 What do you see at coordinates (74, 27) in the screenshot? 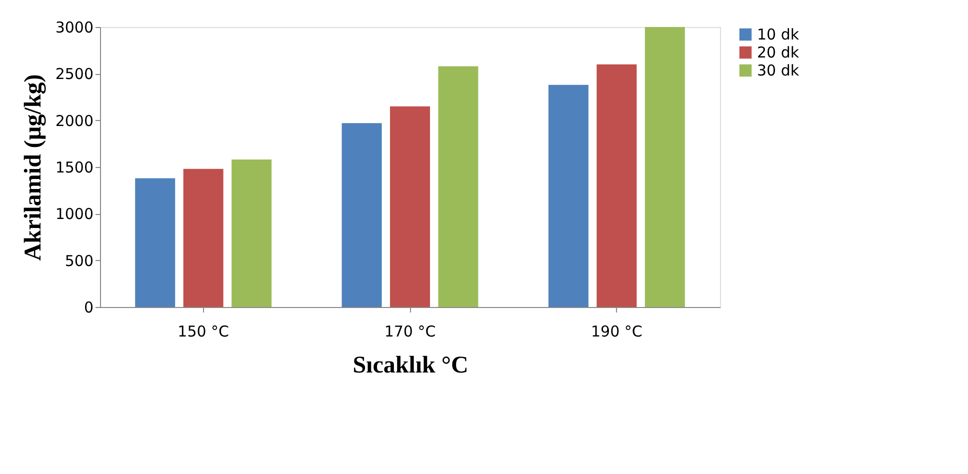
I see `y-tick-label: 3000` at bounding box center [74, 27].